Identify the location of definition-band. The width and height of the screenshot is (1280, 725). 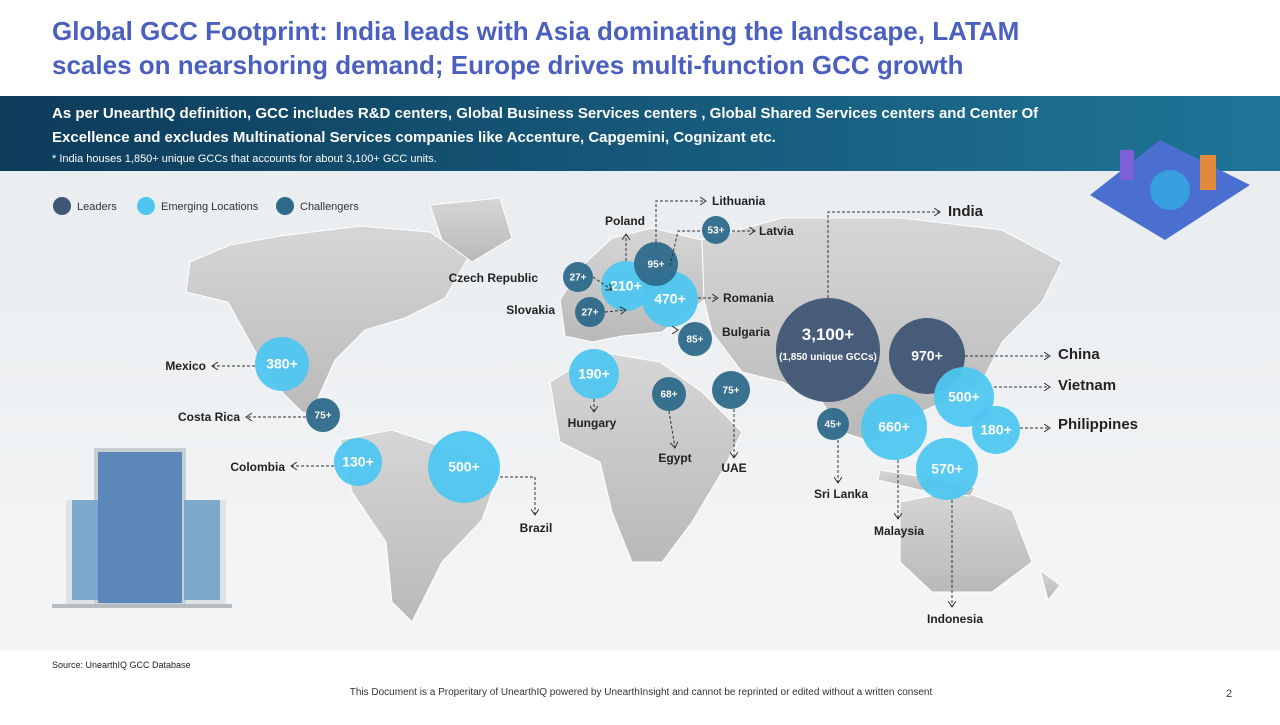
(640, 133).